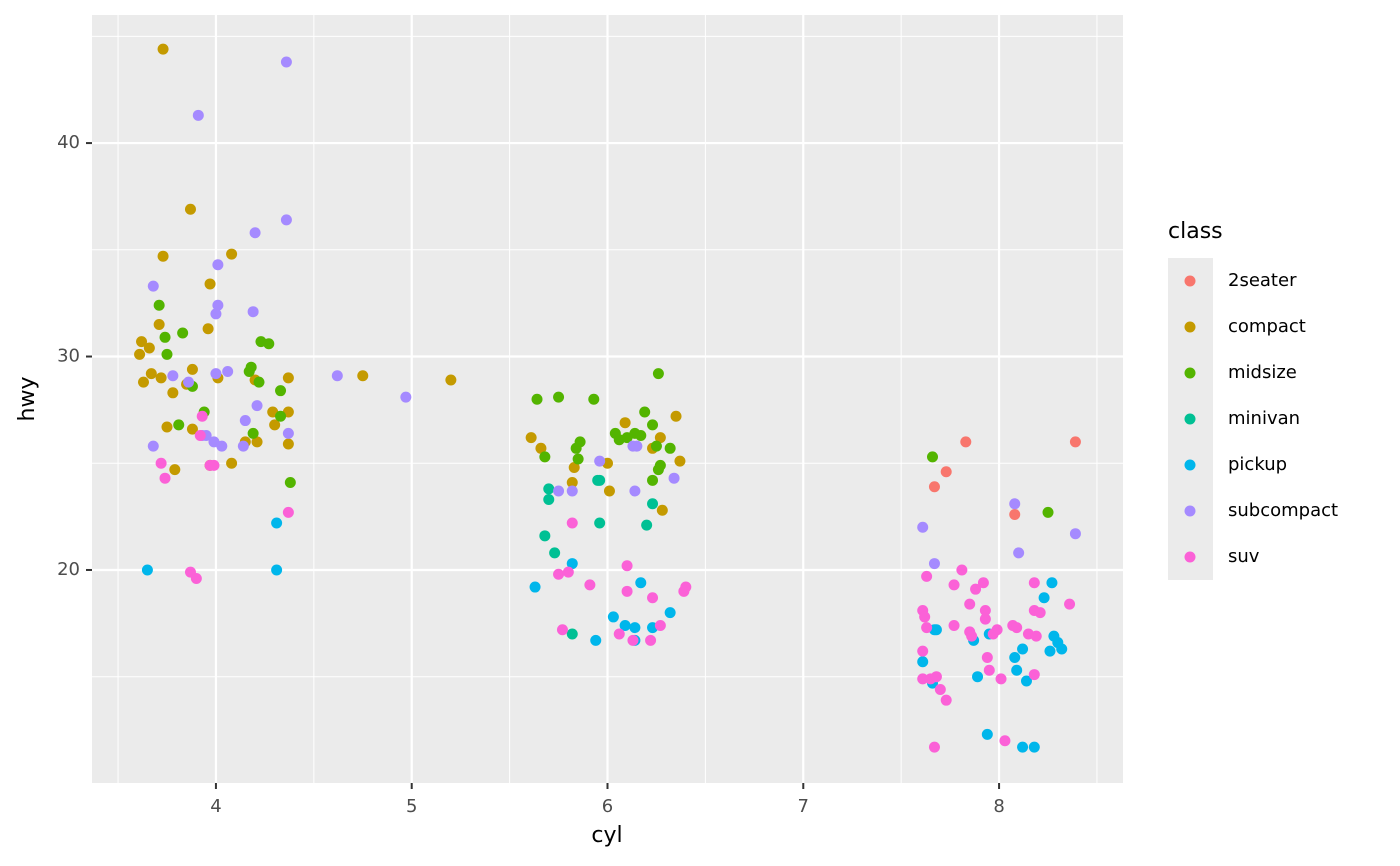 The width and height of the screenshot is (1400, 866). What do you see at coordinates (215, 806) in the screenshot?
I see `x-tick-label: 4` at bounding box center [215, 806].